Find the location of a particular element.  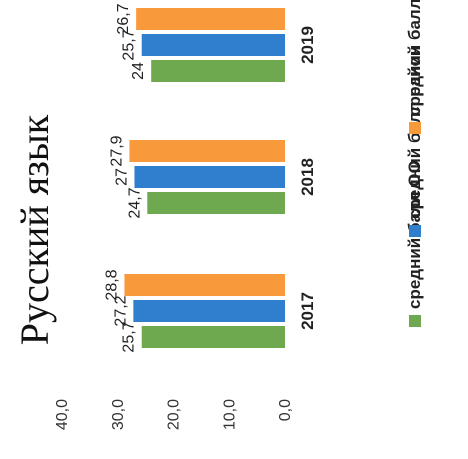

y-tick-label: 0,0 is located at coordinates (285, 410).